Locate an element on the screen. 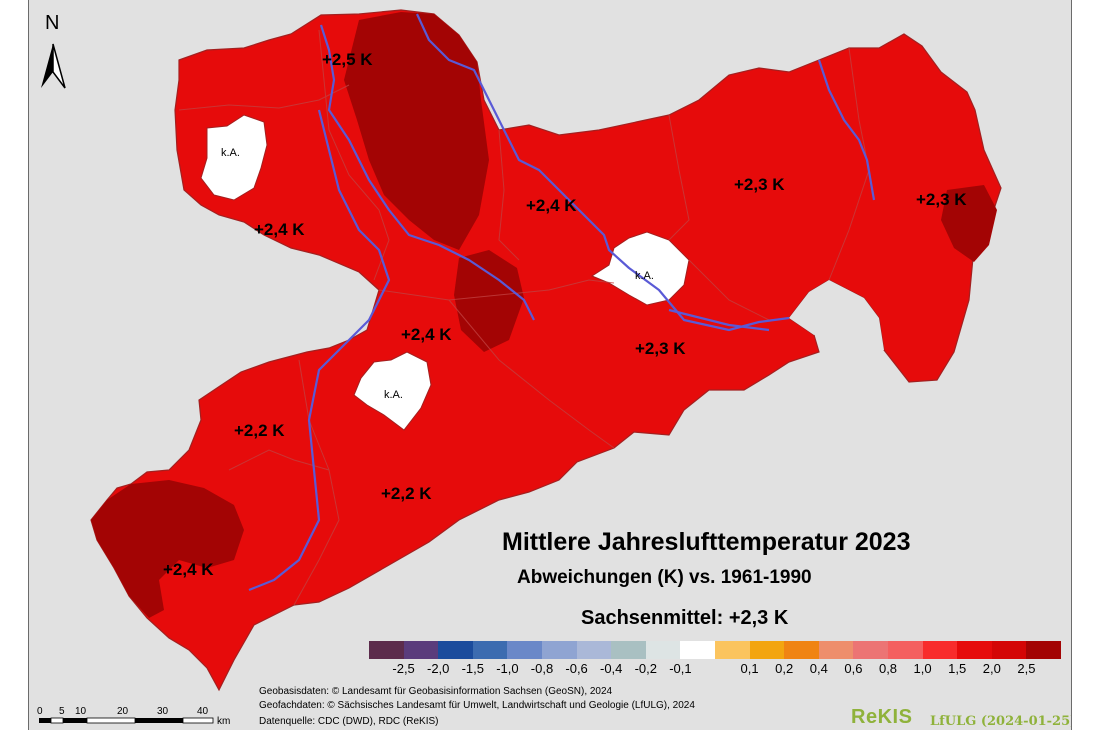 The width and height of the screenshot is (1095, 730). scale-tick-10: 10 is located at coordinates (81, 711).